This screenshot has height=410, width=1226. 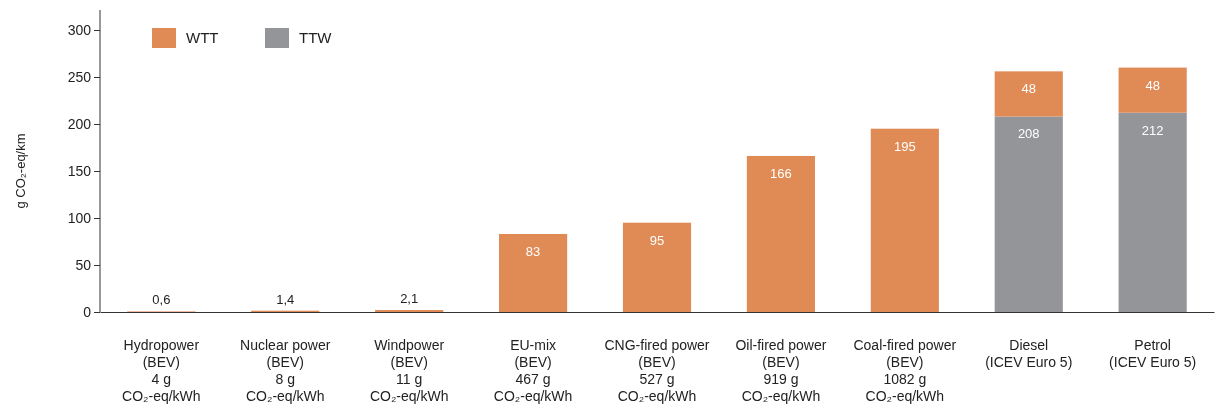 What do you see at coordinates (202, 37) in the screenshot?
I see `legend-label: WTT` at bounding box center [202, 37].